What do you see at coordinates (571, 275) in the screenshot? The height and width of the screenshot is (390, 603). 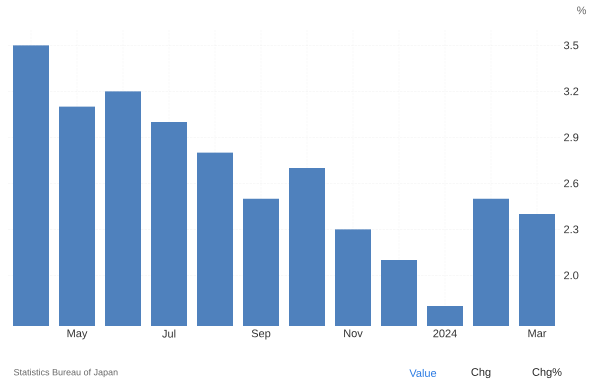 I see `y-tick-label: 2.0` at bounding box center [571, 275].